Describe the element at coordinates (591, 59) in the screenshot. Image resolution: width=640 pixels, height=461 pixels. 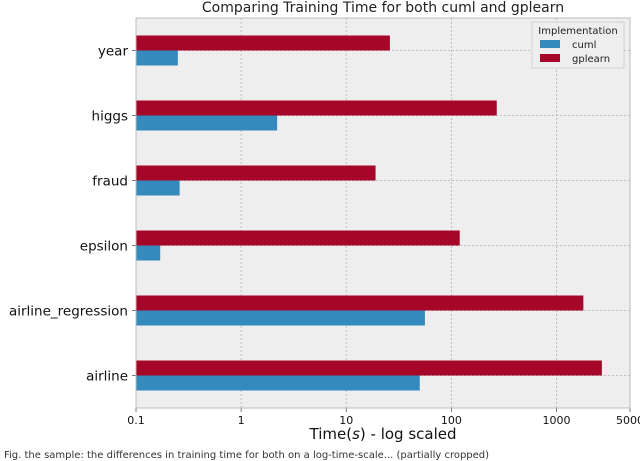
I see `legend-label-gplearn: gplearn` at that location.